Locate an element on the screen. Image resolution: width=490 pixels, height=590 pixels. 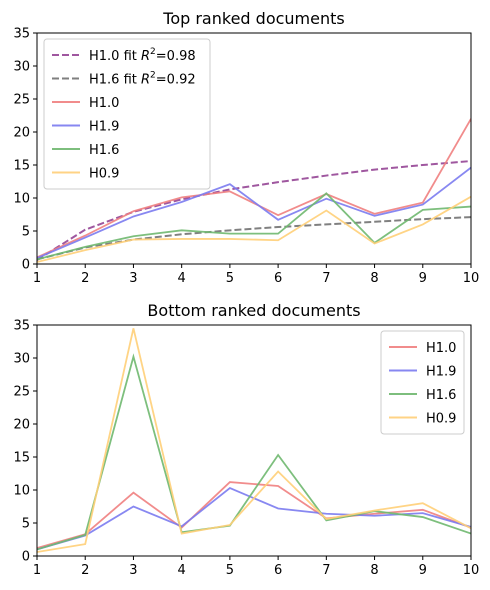
h1-6-fitline is located at coordinates (254, 238).